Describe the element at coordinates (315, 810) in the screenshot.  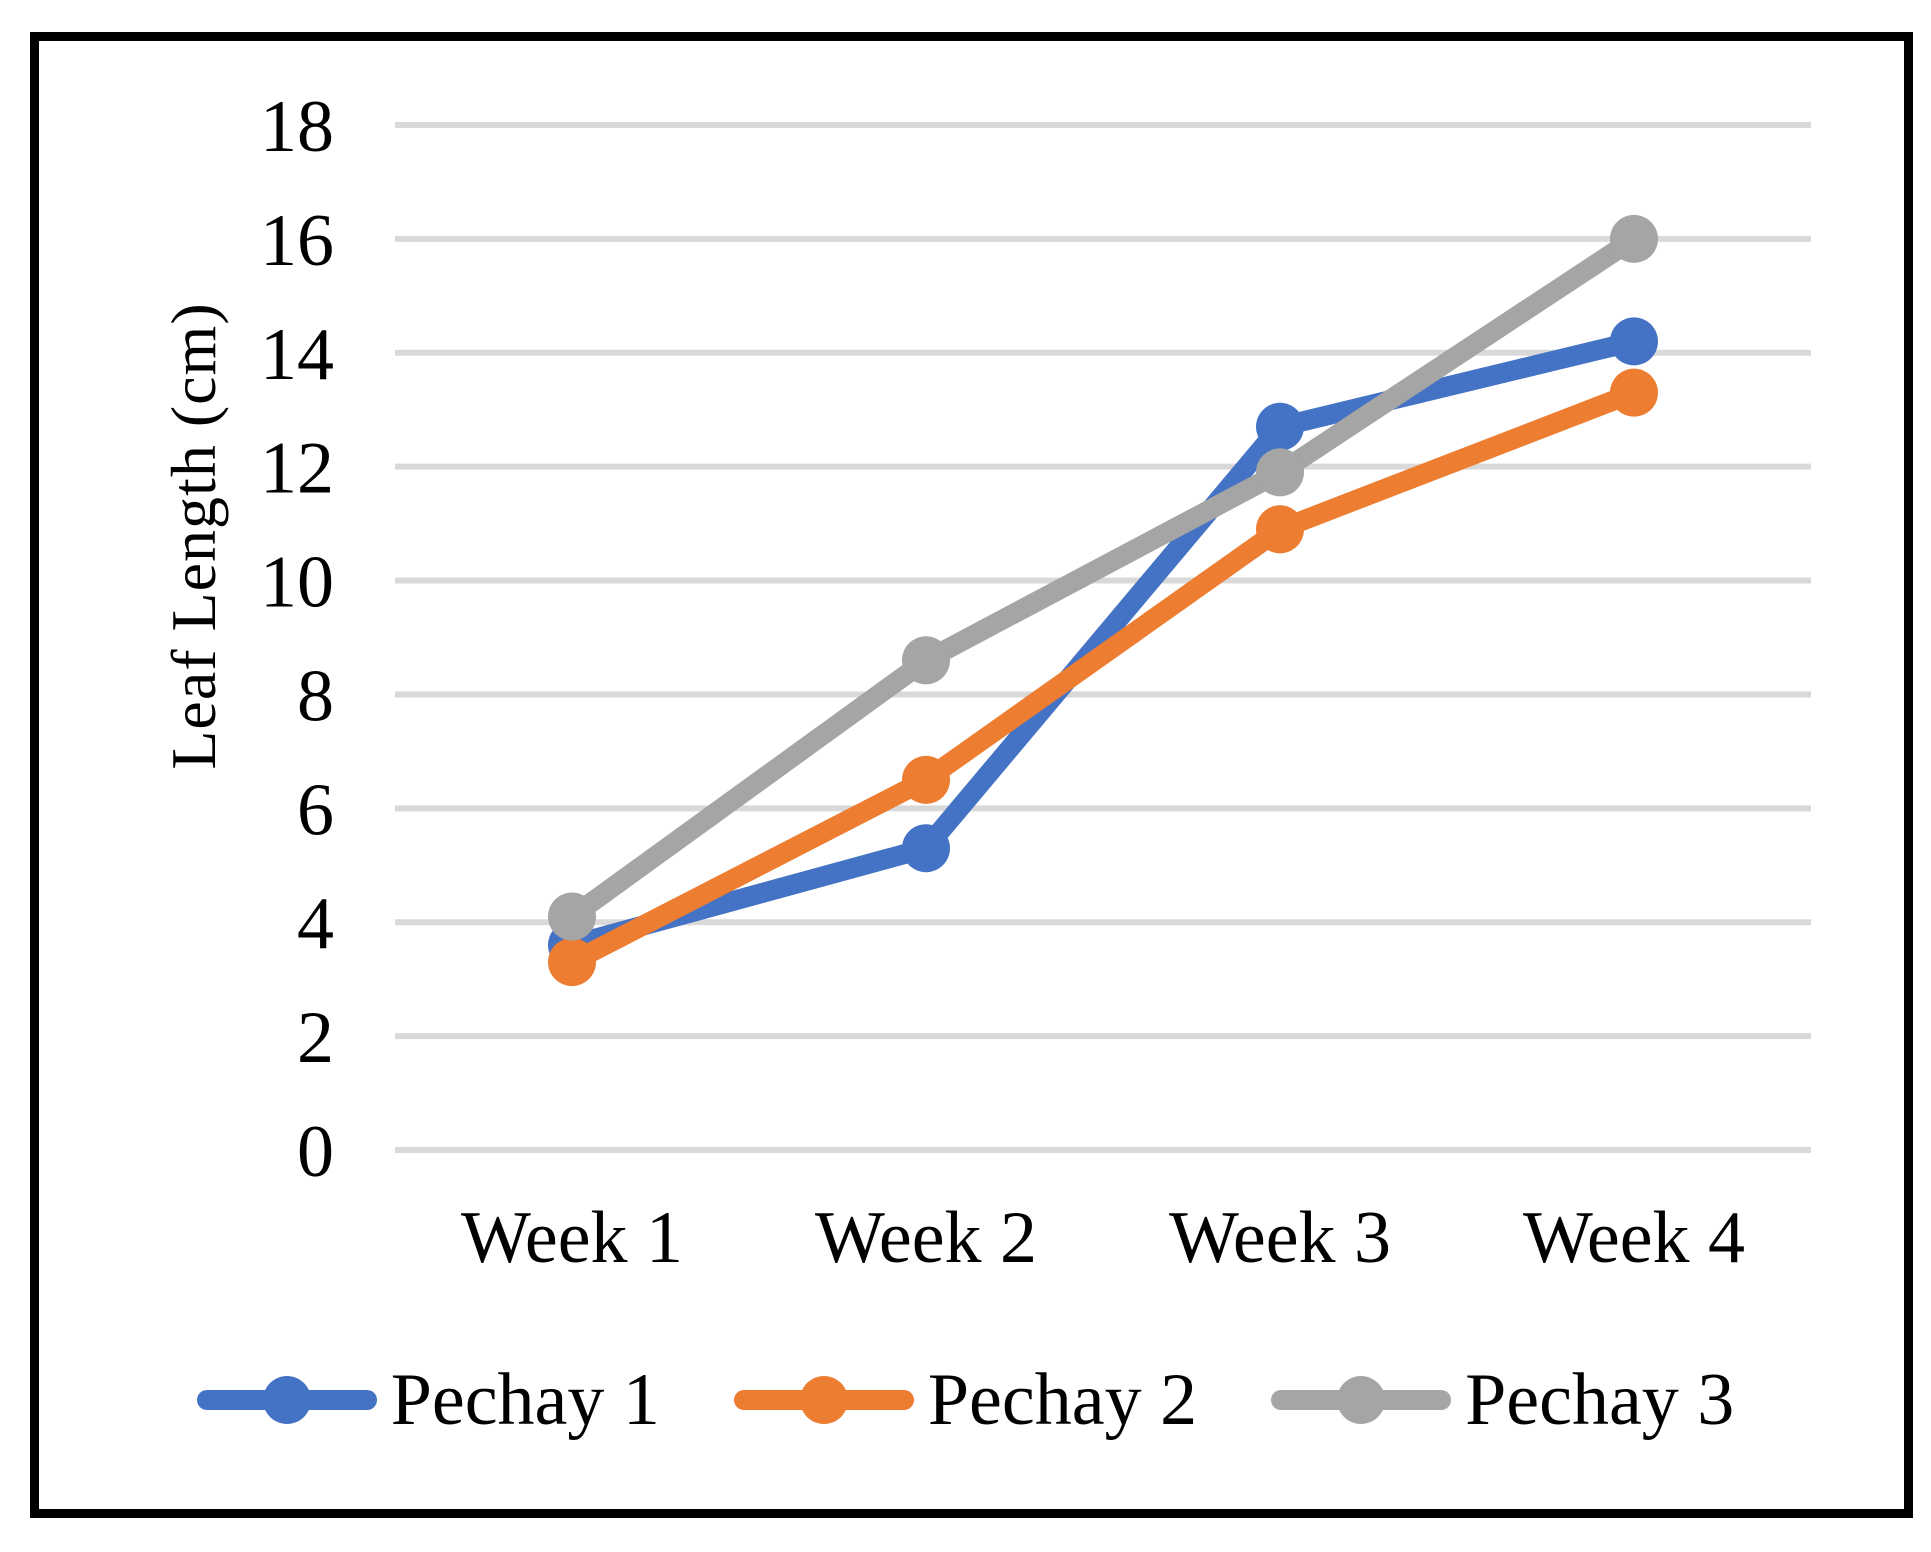
I see `y-tick-label-6: 6` at that location.